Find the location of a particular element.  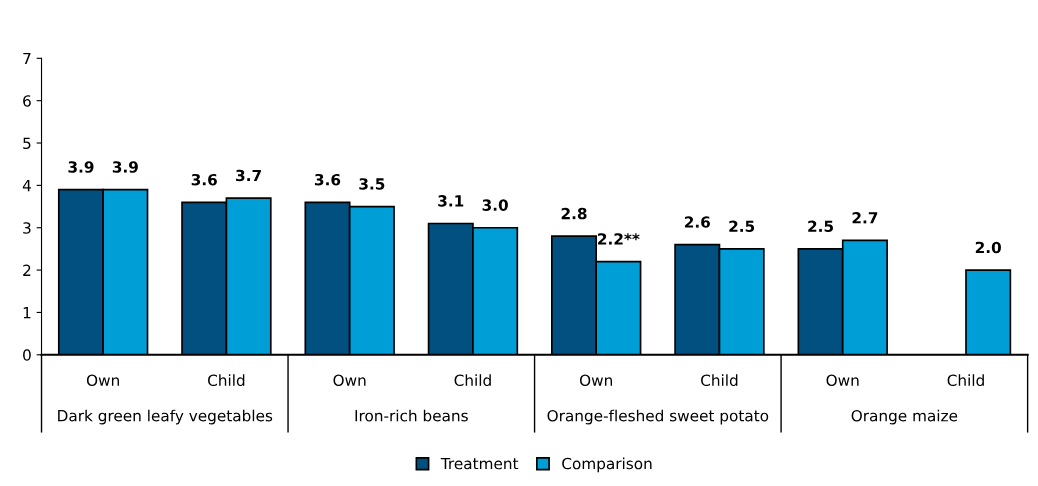

legend-label: Treatment is located at coordinates (479, 463).